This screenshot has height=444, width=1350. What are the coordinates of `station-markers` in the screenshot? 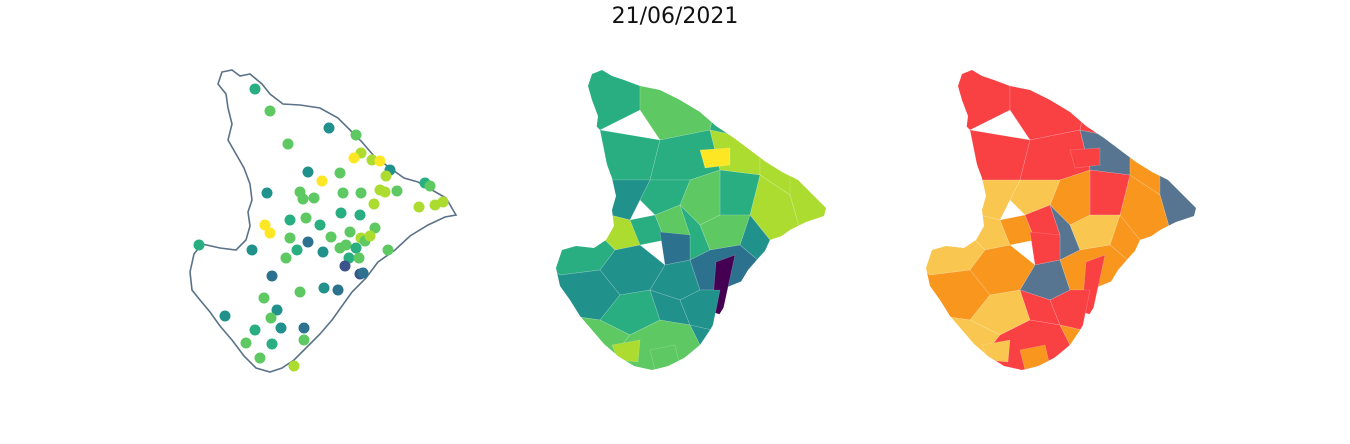 It's located at (321, 227).